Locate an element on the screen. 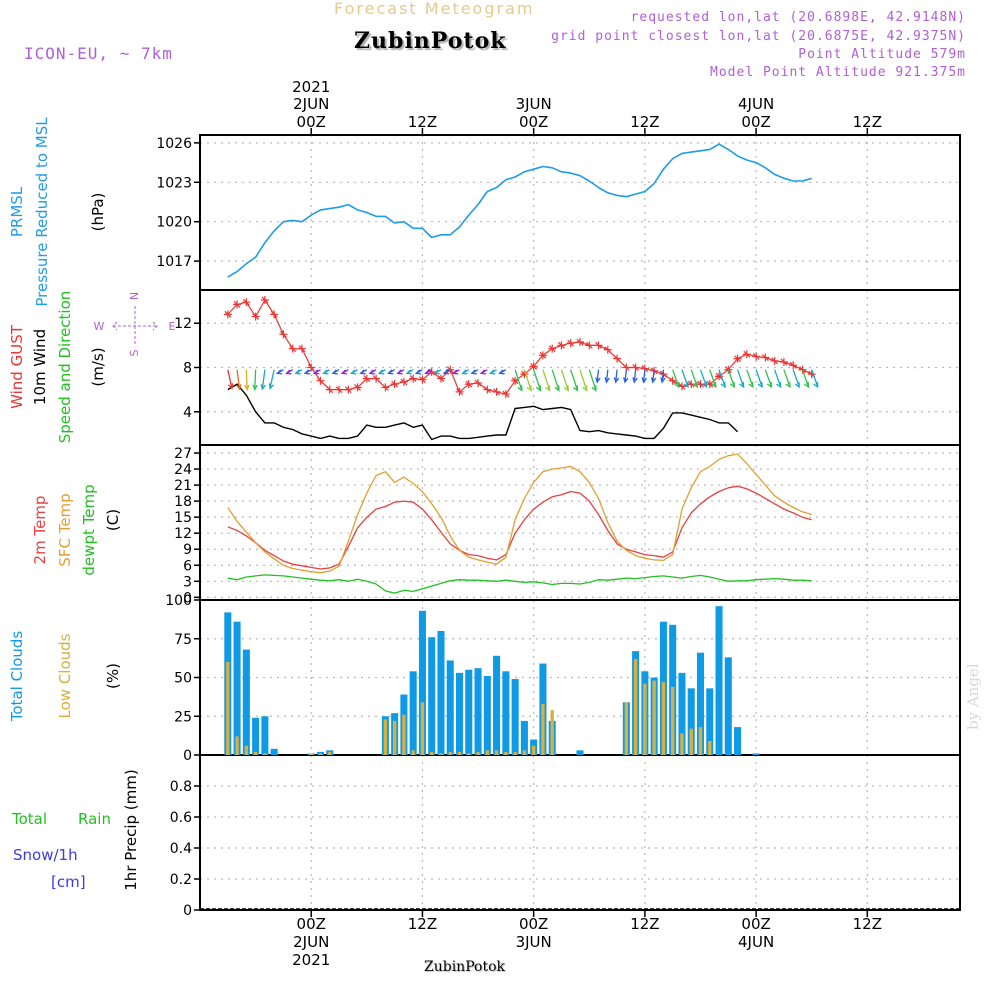 The height and width of the screenshot is (1000, 1000). y-tick-label: 12 is located at coordinates (183, 324).